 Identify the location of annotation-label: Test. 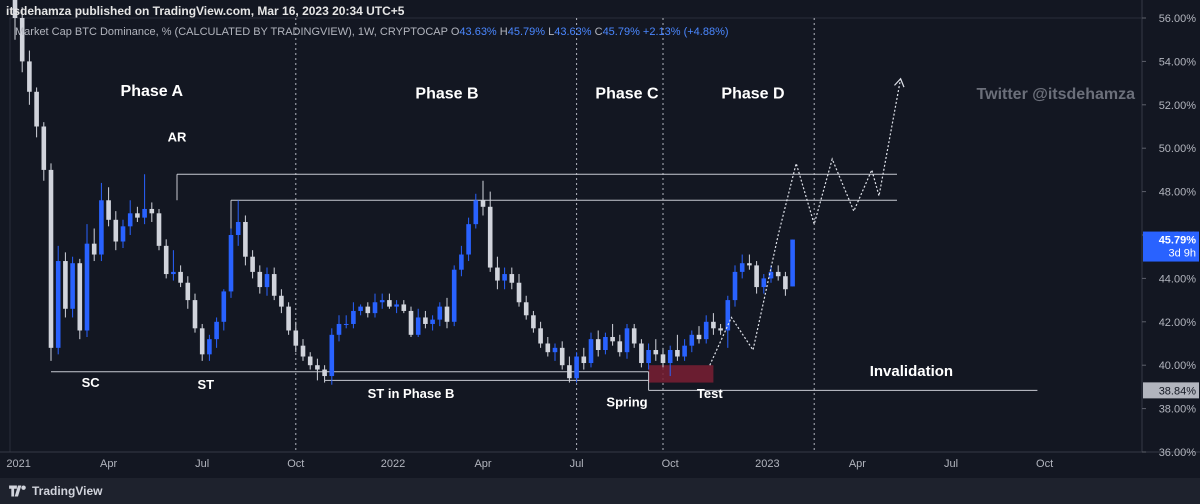
(710, 393).